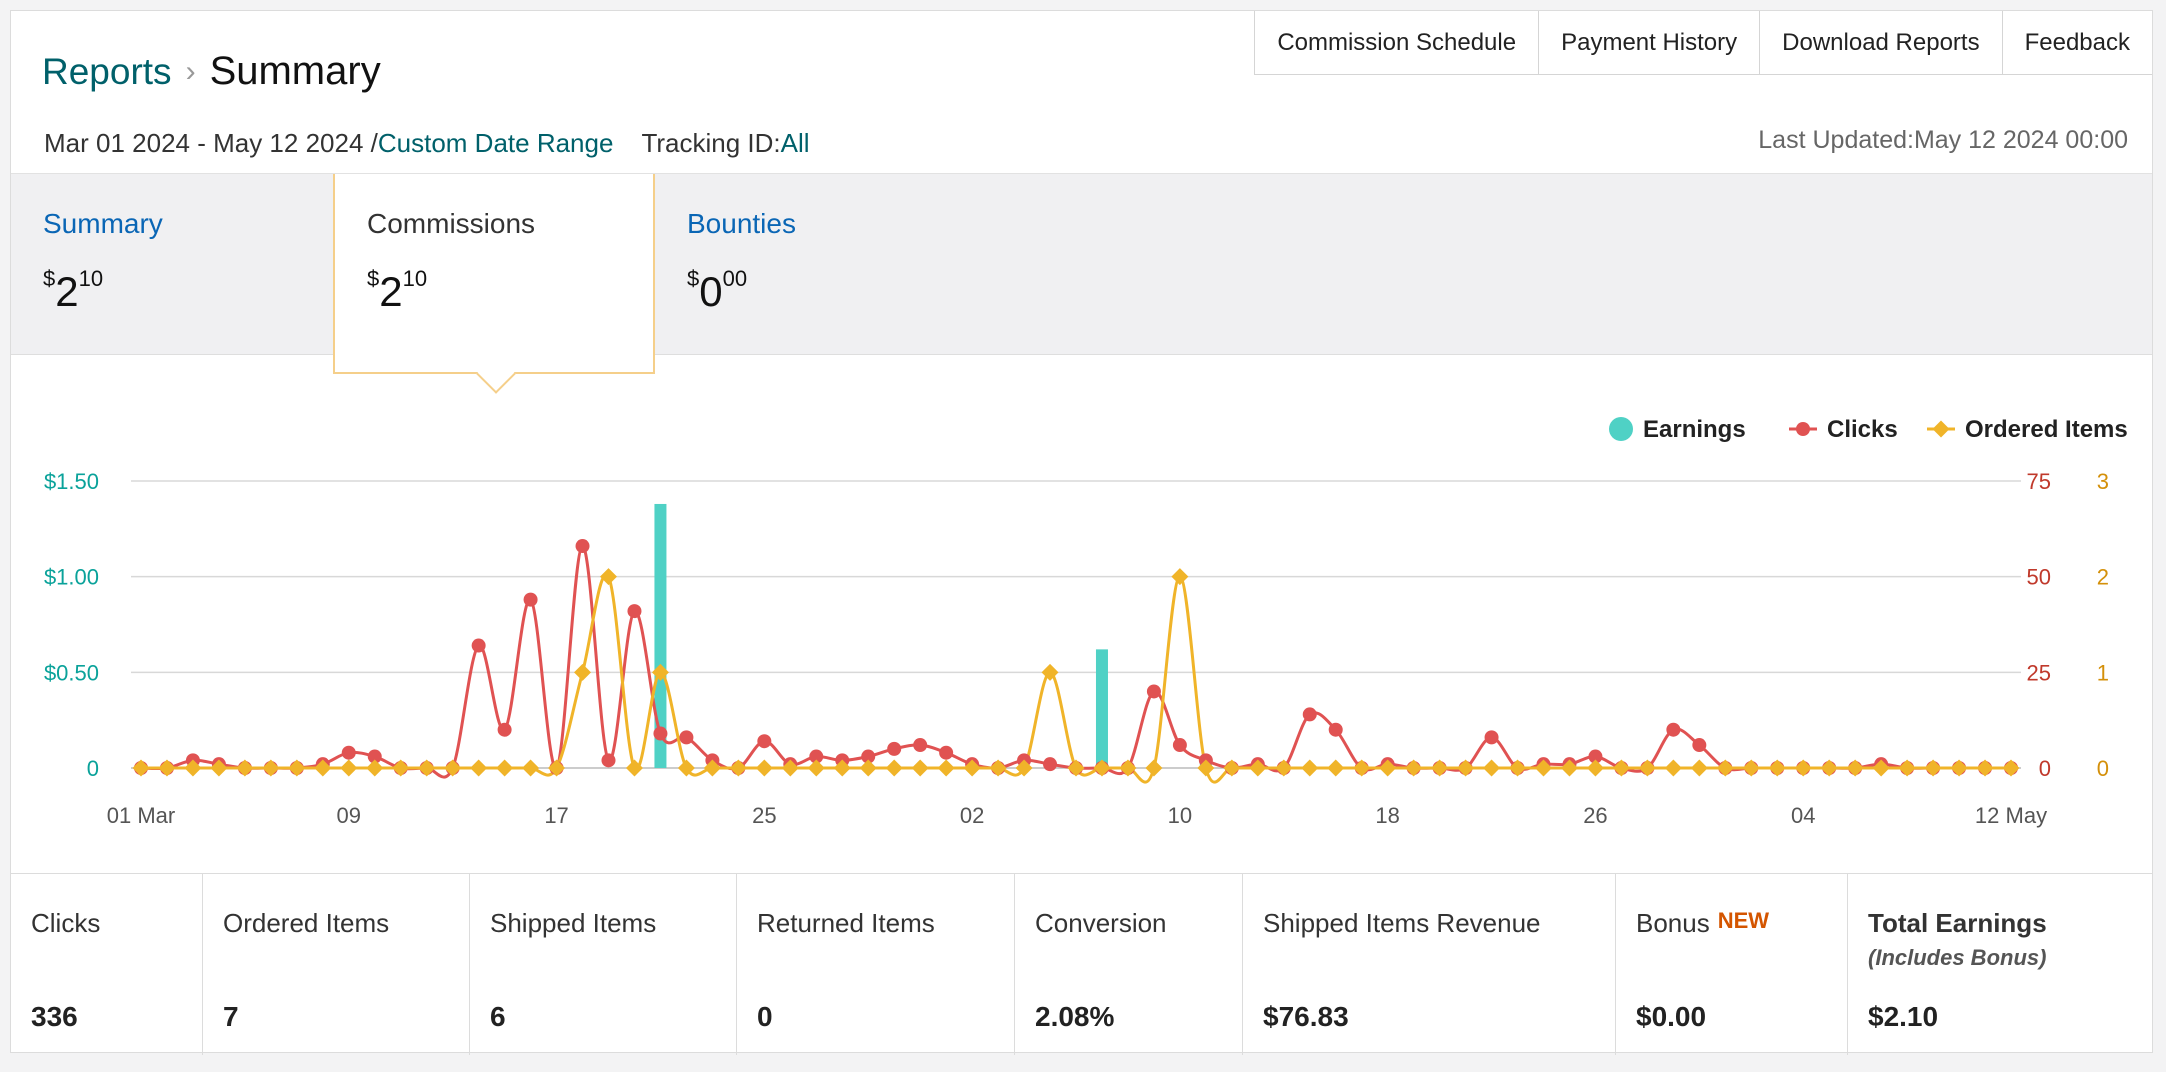 This screenshot has width=2166, height=1072. I want to click on custom-date-range-link: Custom Date Range, so click(495, 143).